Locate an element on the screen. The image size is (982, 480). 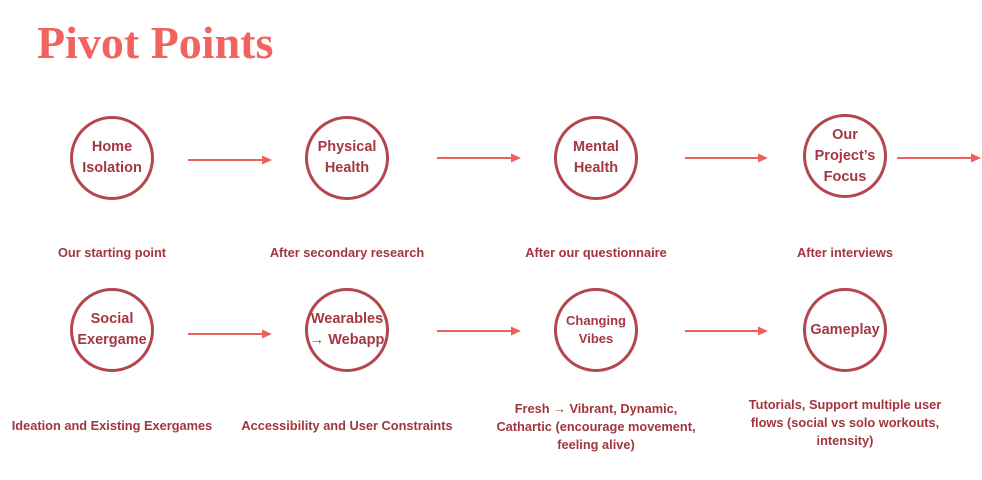
caption-line: Our starting point is located at coordinates (112, 252).